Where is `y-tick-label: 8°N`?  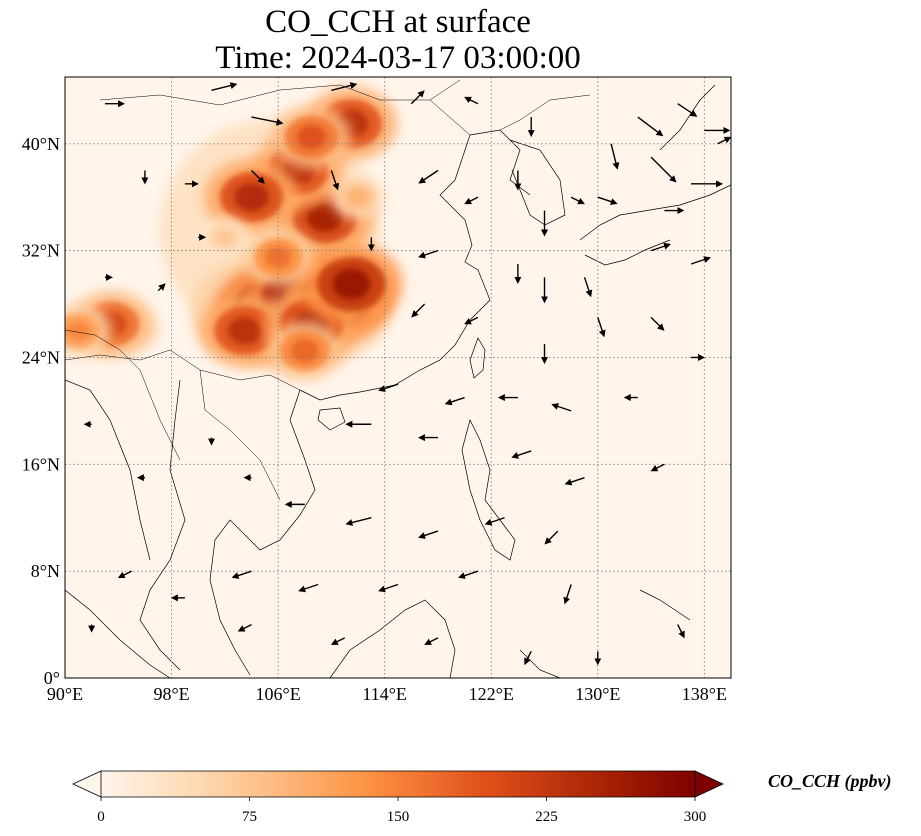 y-tick-label: 8°N is located at coordinates (45, 571).